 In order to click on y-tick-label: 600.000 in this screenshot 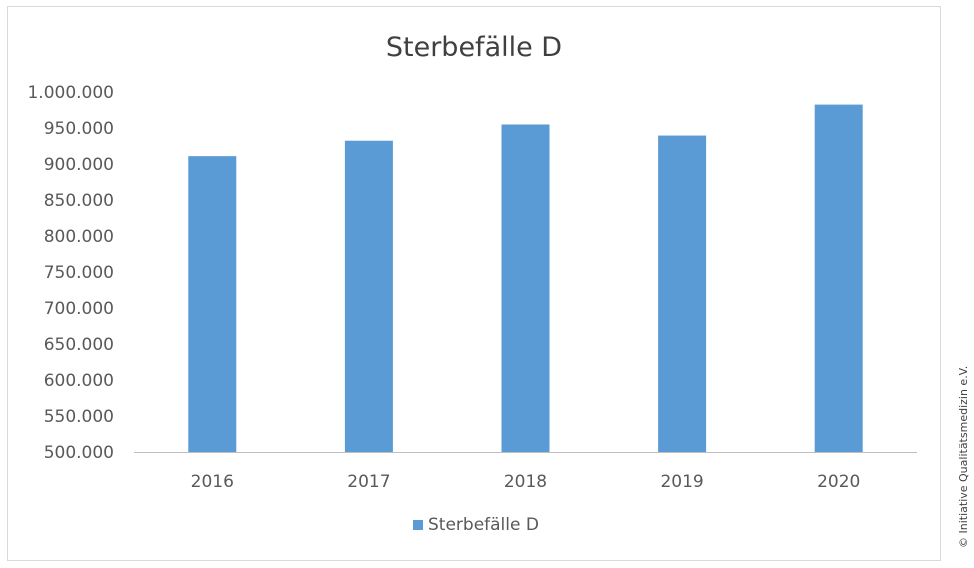, I will do `click(79, 381)`.